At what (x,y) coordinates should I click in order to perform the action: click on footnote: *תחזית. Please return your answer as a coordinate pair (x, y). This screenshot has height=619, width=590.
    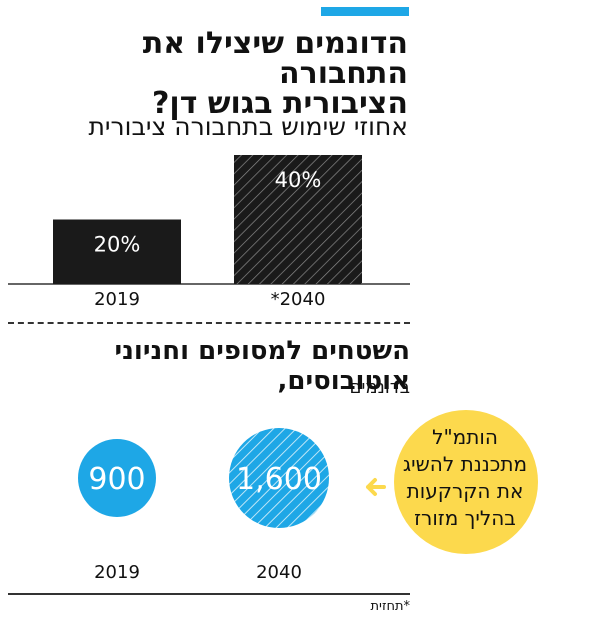
    Looking at the image, I should click on (390, 606).